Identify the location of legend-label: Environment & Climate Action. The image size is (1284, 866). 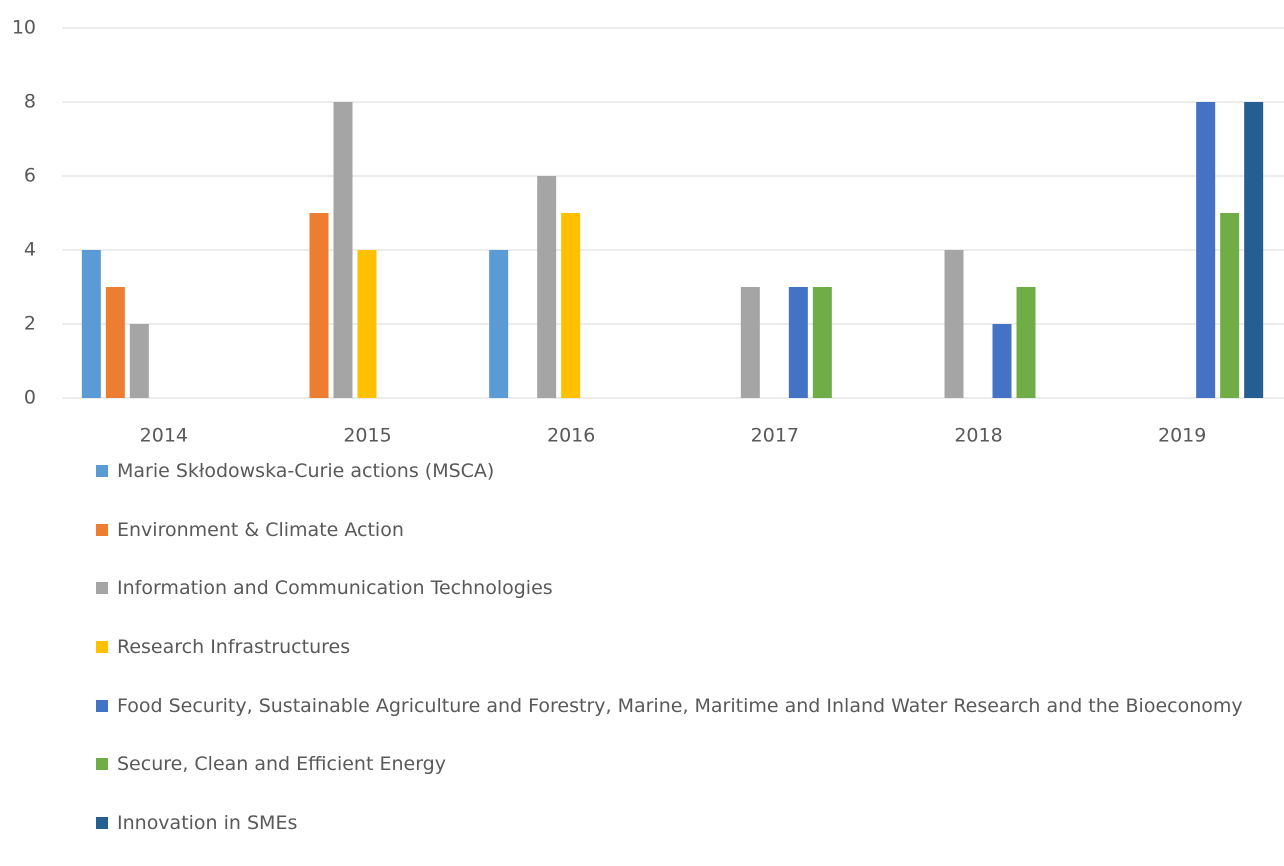
(260, 529).